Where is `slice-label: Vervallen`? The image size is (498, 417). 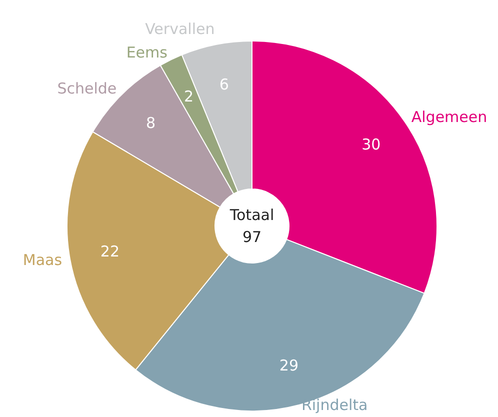
slice-label: Vervallen is located at coordinates (180, 29).